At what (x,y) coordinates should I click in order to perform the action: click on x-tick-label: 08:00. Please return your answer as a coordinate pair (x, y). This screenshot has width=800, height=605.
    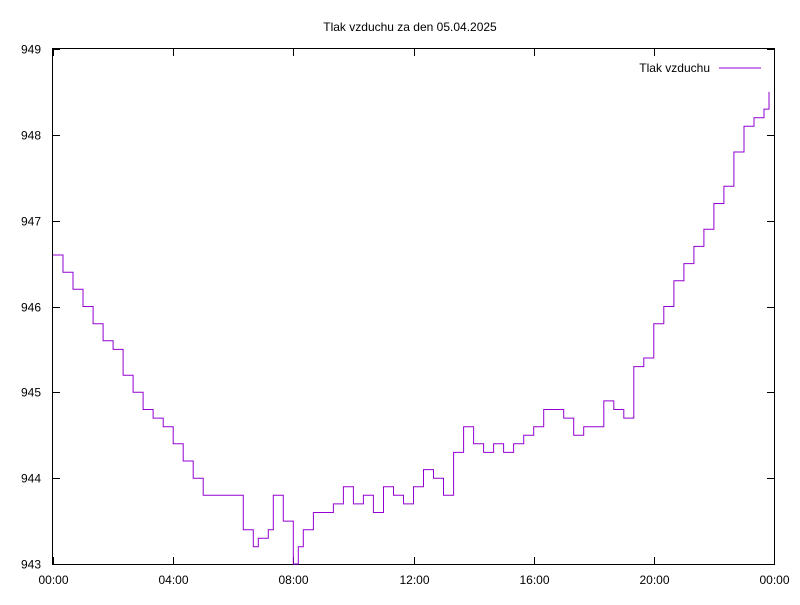
    Looking at the image, I should click on (293, 580).